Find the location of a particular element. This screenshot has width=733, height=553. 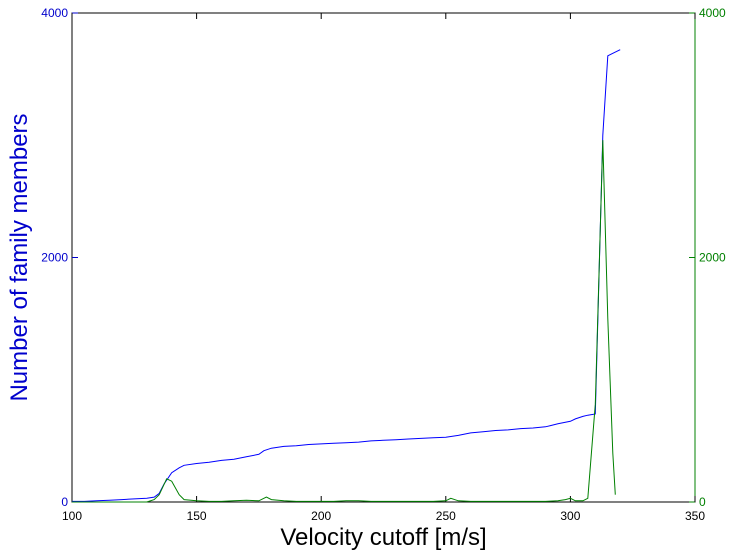

right-y-tick-label: 0 is located at coordinates (702, 502).